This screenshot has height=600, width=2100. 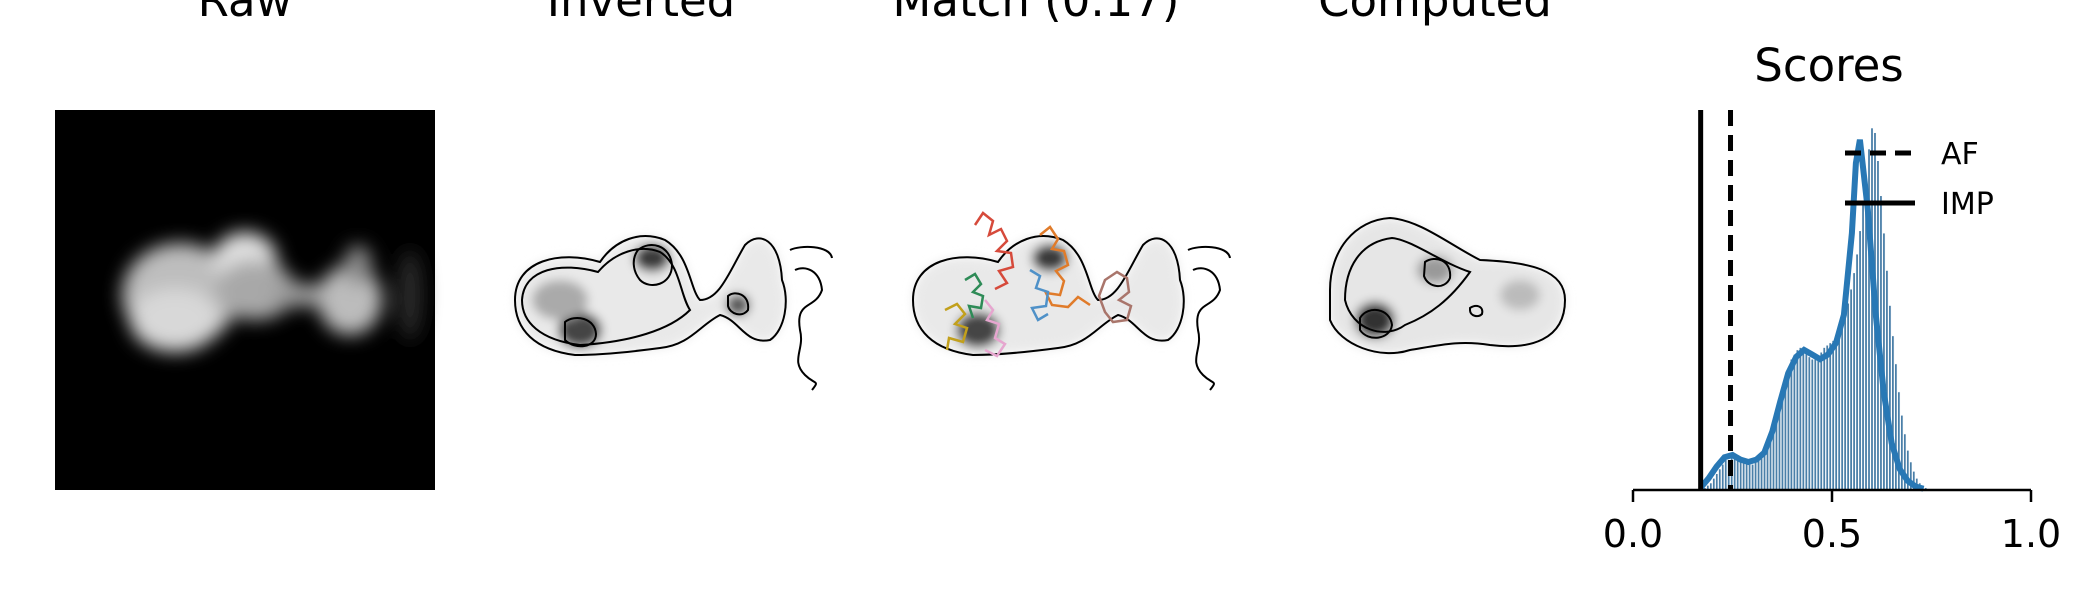 I want to click on histogram-bars, so click(x=1815, y=309).